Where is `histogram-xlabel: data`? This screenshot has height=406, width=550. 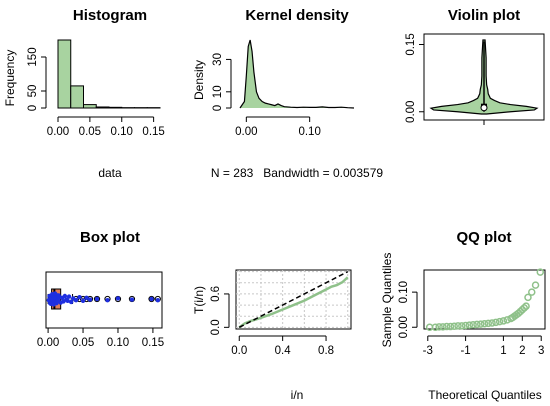 histogram-xlabel: data is located at coordinates (110, 173).